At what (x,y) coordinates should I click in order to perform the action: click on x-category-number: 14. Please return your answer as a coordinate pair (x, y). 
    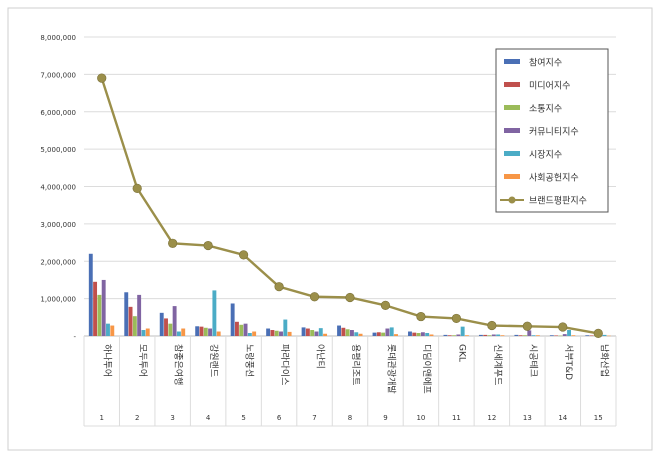
    Looking at the image, I should click on (562, 418).